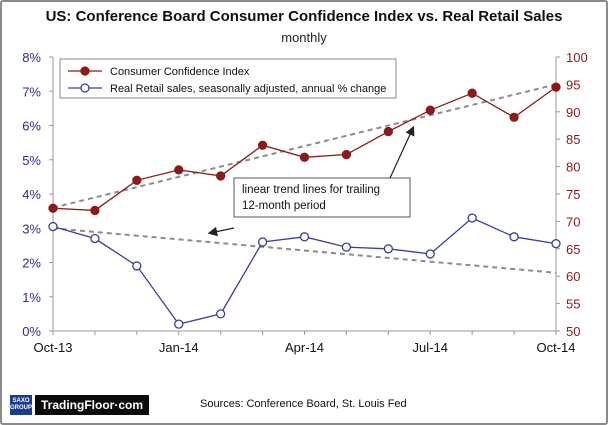 This screenshot has height=425, width=608. I want to click on y-left-tick-label: 8%, so click(31, 57).